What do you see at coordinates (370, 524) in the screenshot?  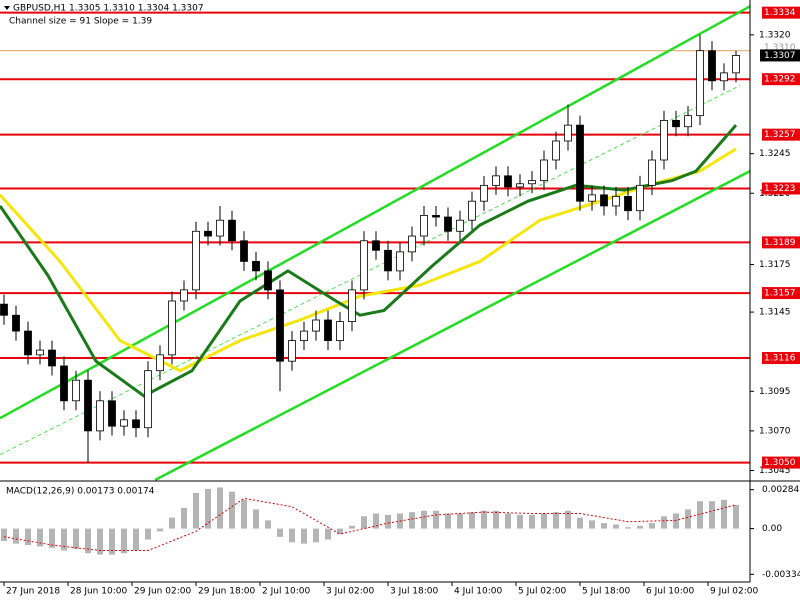 I see `signal-line` at bounding box center [370, 524].